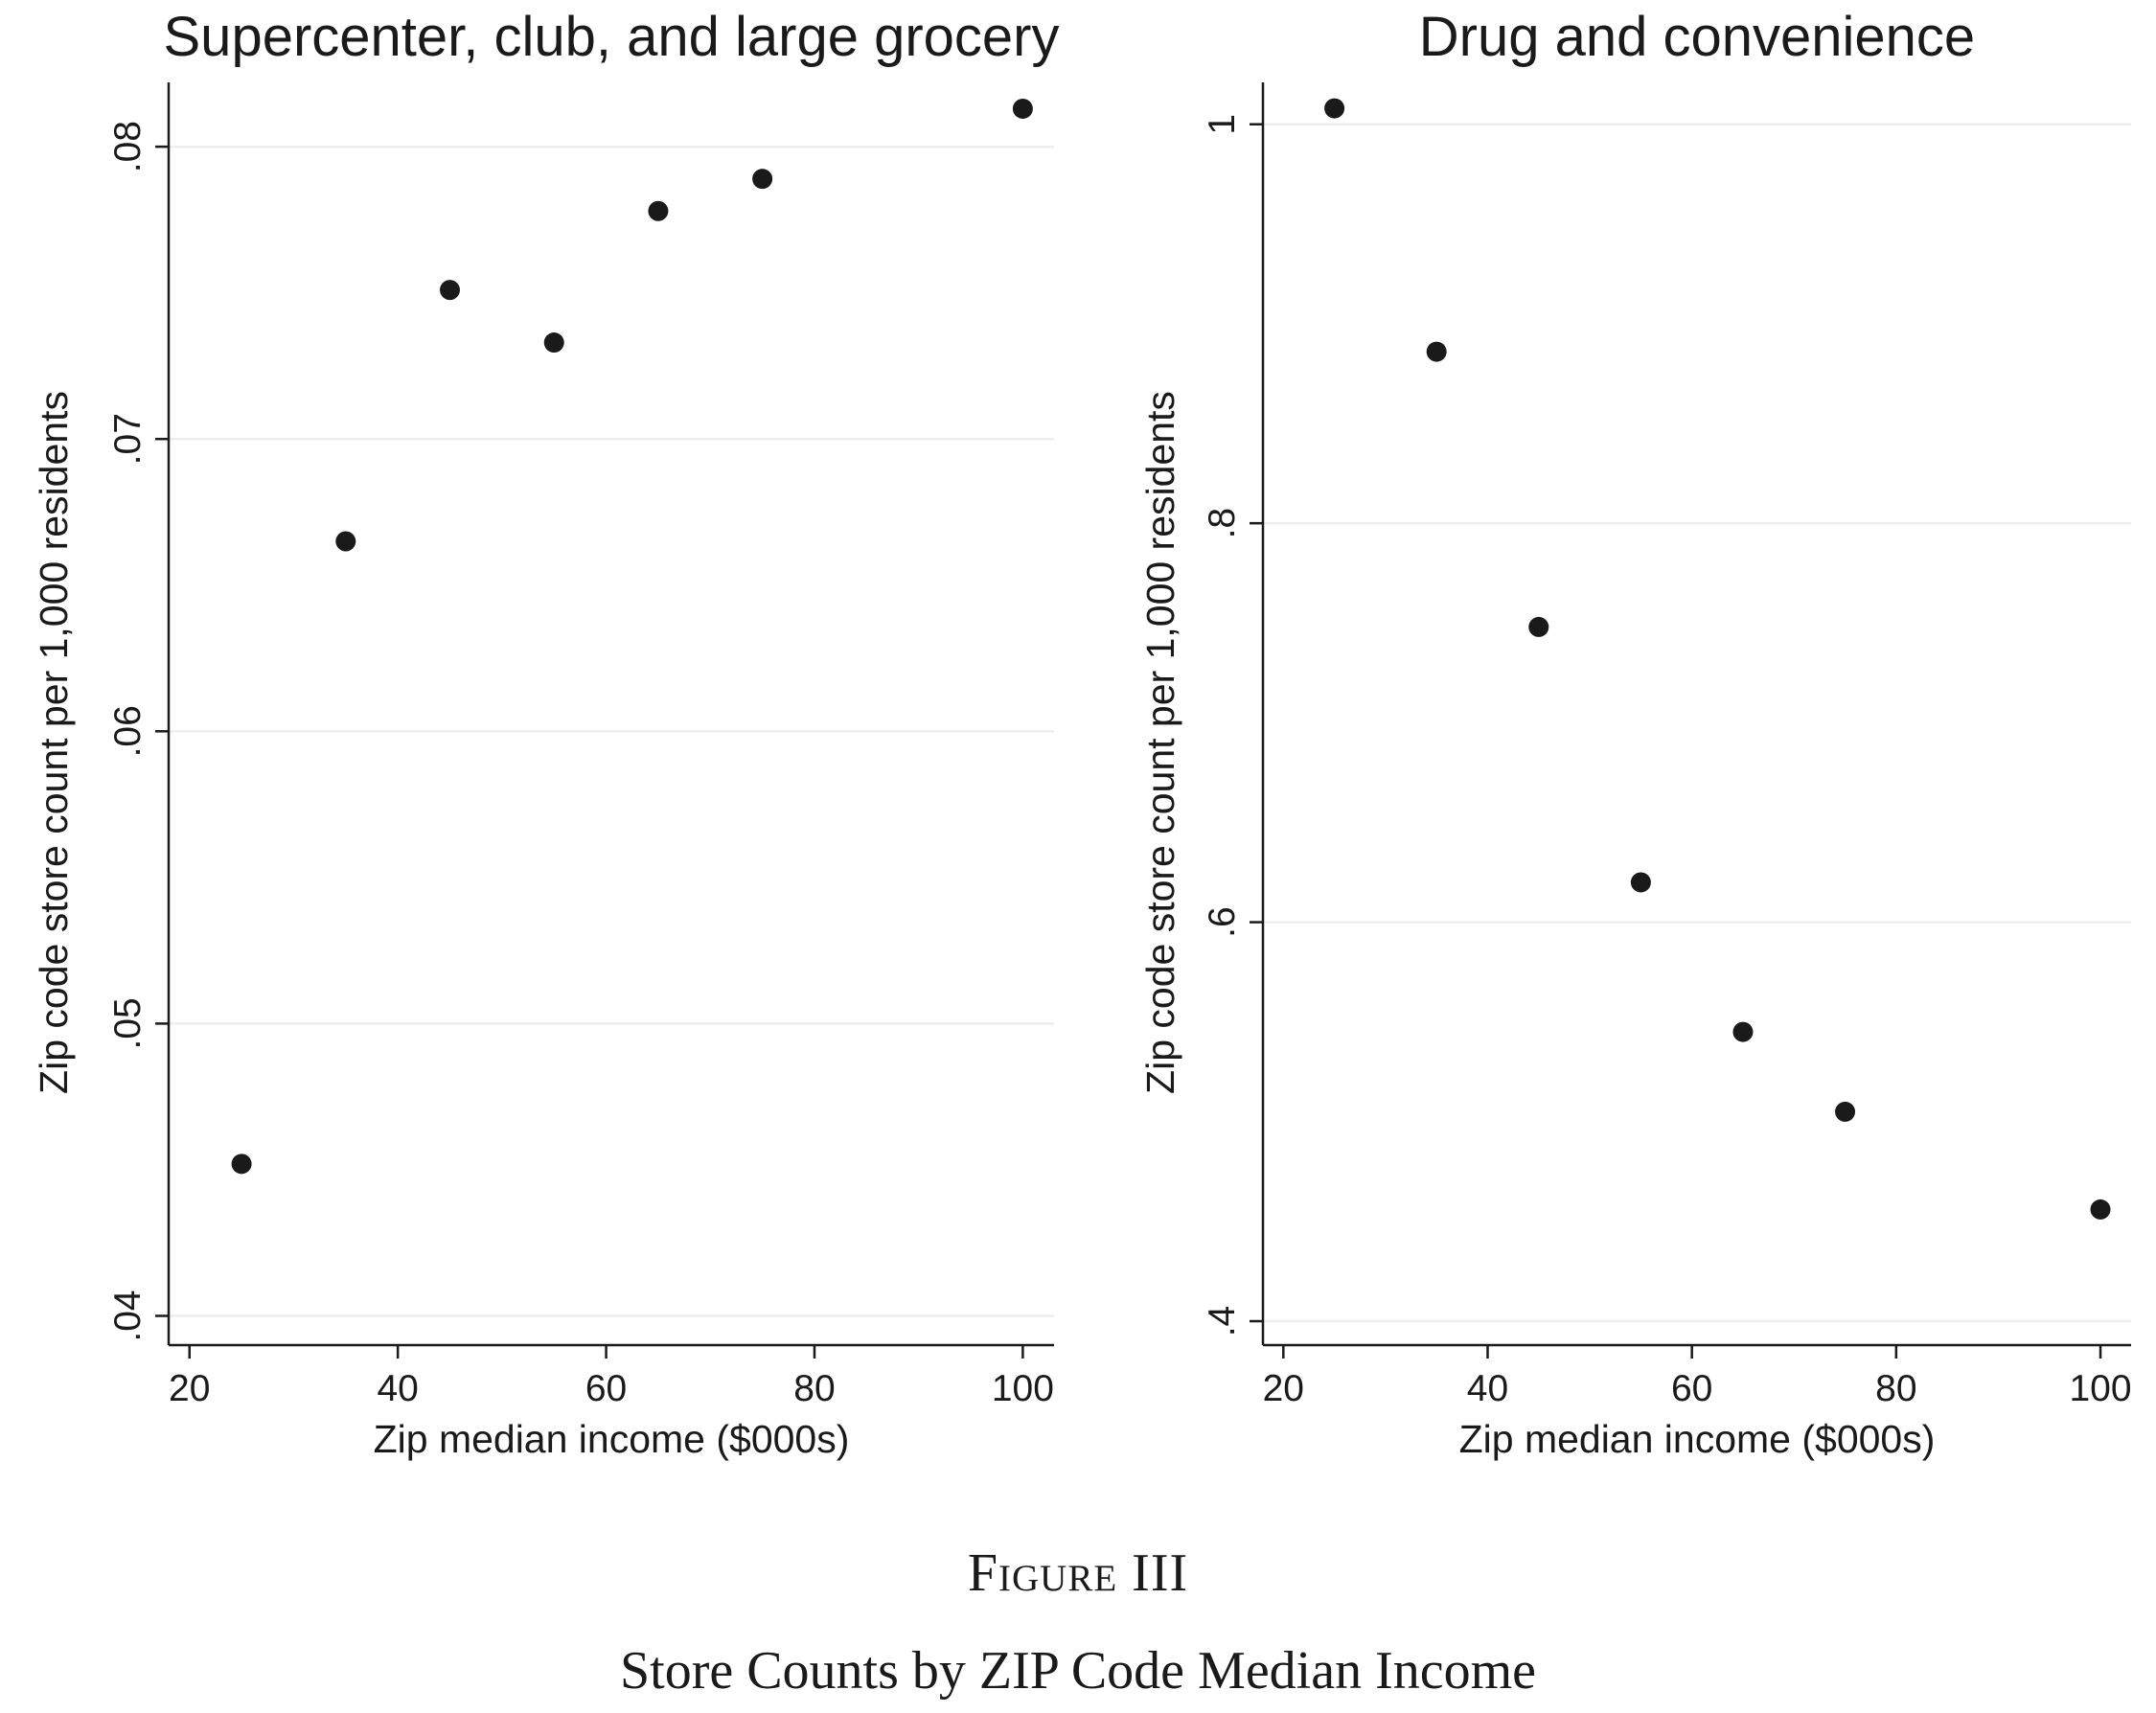  Describe the element at coordinates (606, 1388) in the screenshot. I see `chart-1-xtick-label-60: 60` at that location.